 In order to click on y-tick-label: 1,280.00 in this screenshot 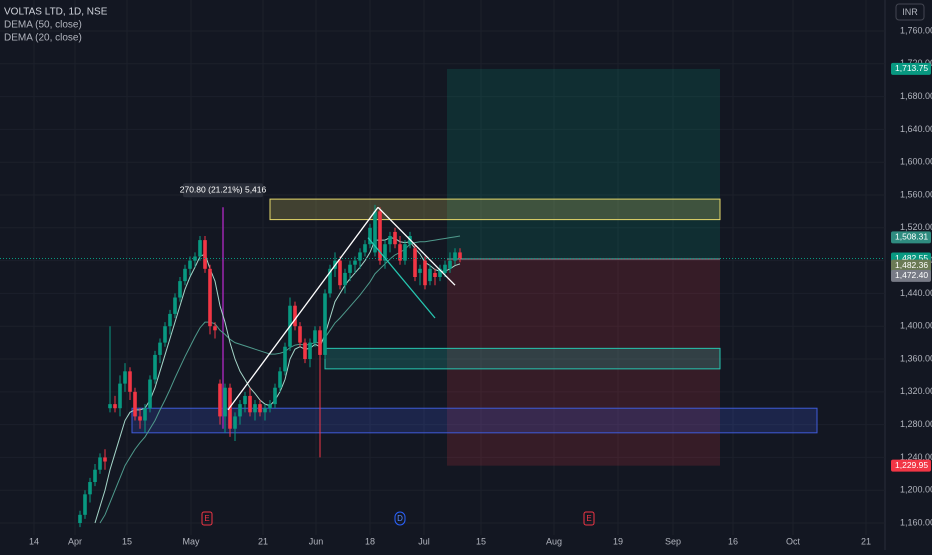, I will do `click(916, 424)`.